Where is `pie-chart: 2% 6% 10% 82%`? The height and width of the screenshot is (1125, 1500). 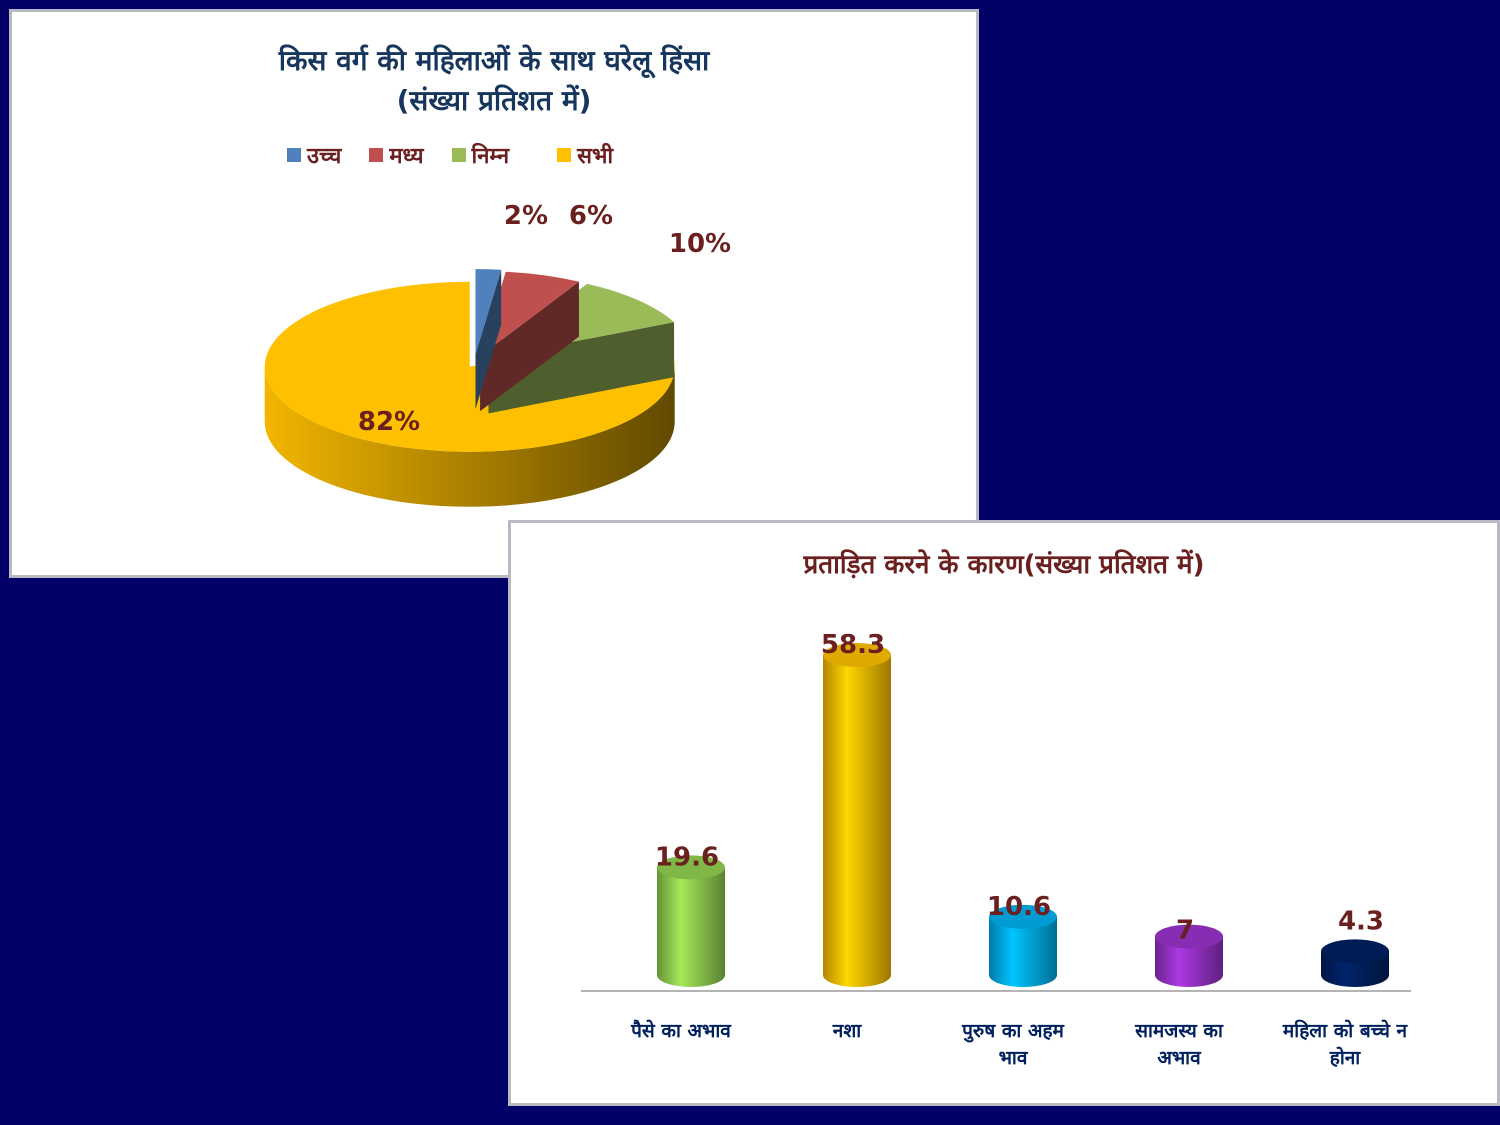 pie-chart: 2% 6% 10% 82% is located at coordinates (497, 354).